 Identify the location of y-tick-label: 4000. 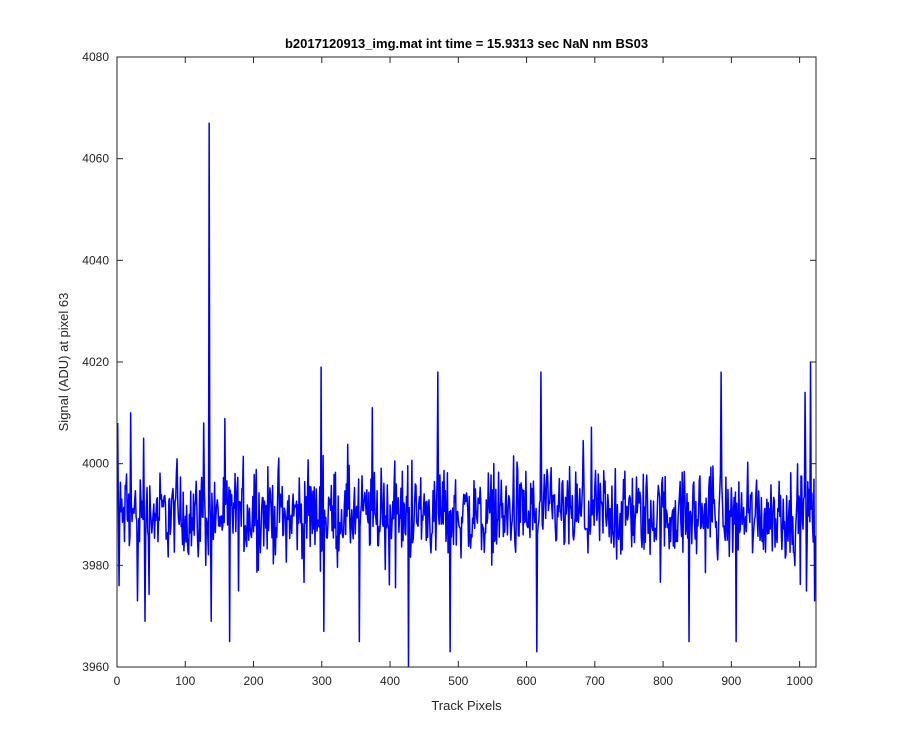
(95, 464).